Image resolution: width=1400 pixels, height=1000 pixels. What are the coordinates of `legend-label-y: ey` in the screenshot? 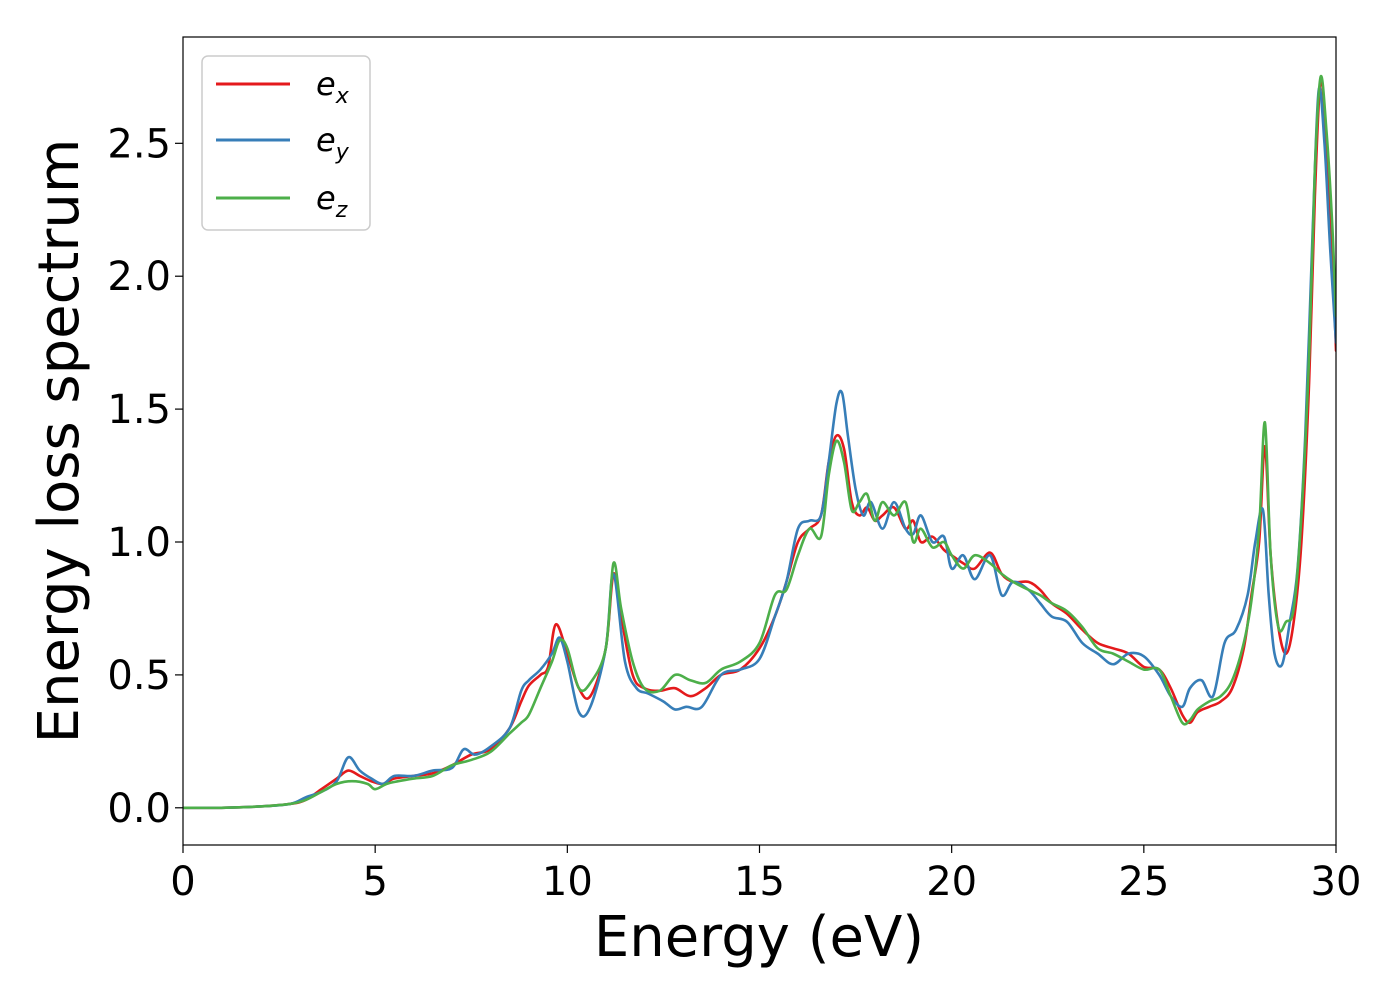 It's located at (333, 143).